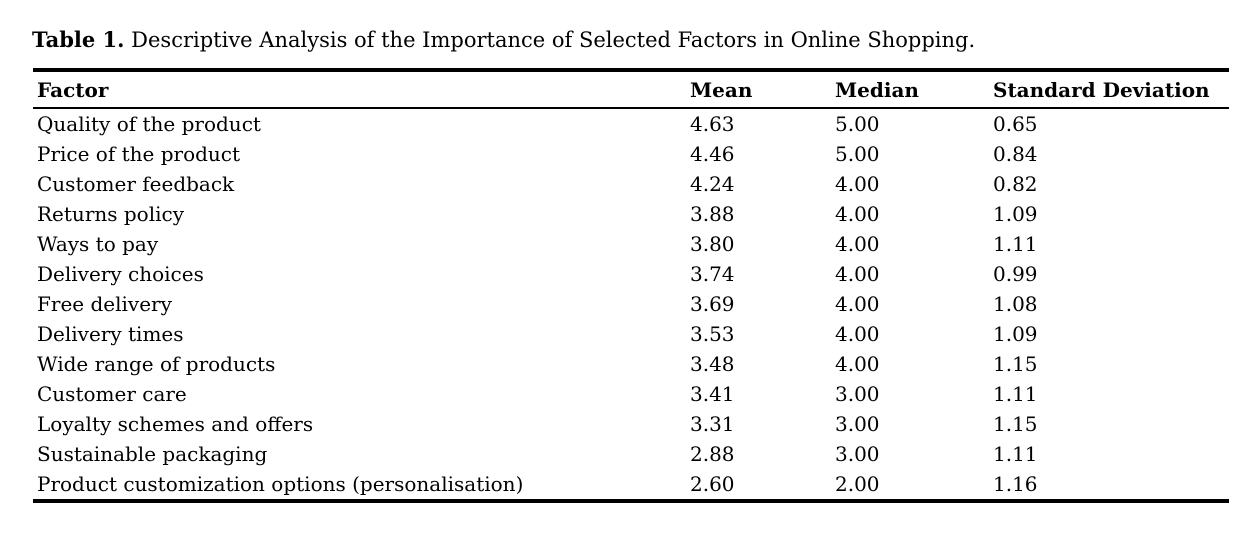  What do you see at coordinates (712, 484) in the screenshot?
I see `mean-cell: 2.60` at bounding box center [712, 484].